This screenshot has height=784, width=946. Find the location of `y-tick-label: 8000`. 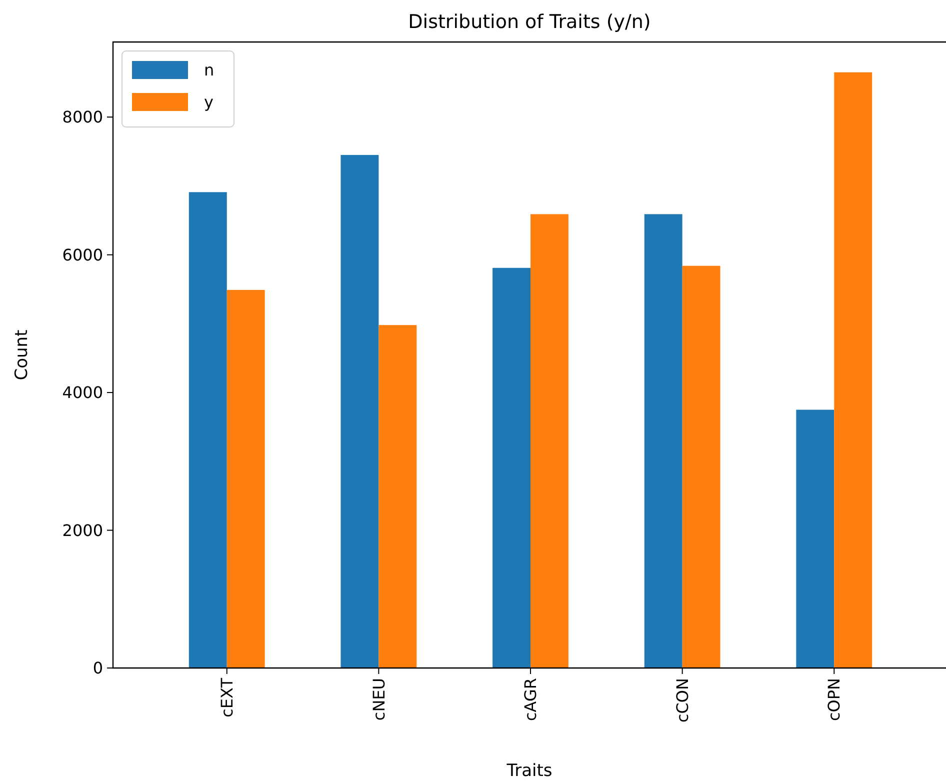

y-tick-label: 8000 is located at coordinates (82, 117).